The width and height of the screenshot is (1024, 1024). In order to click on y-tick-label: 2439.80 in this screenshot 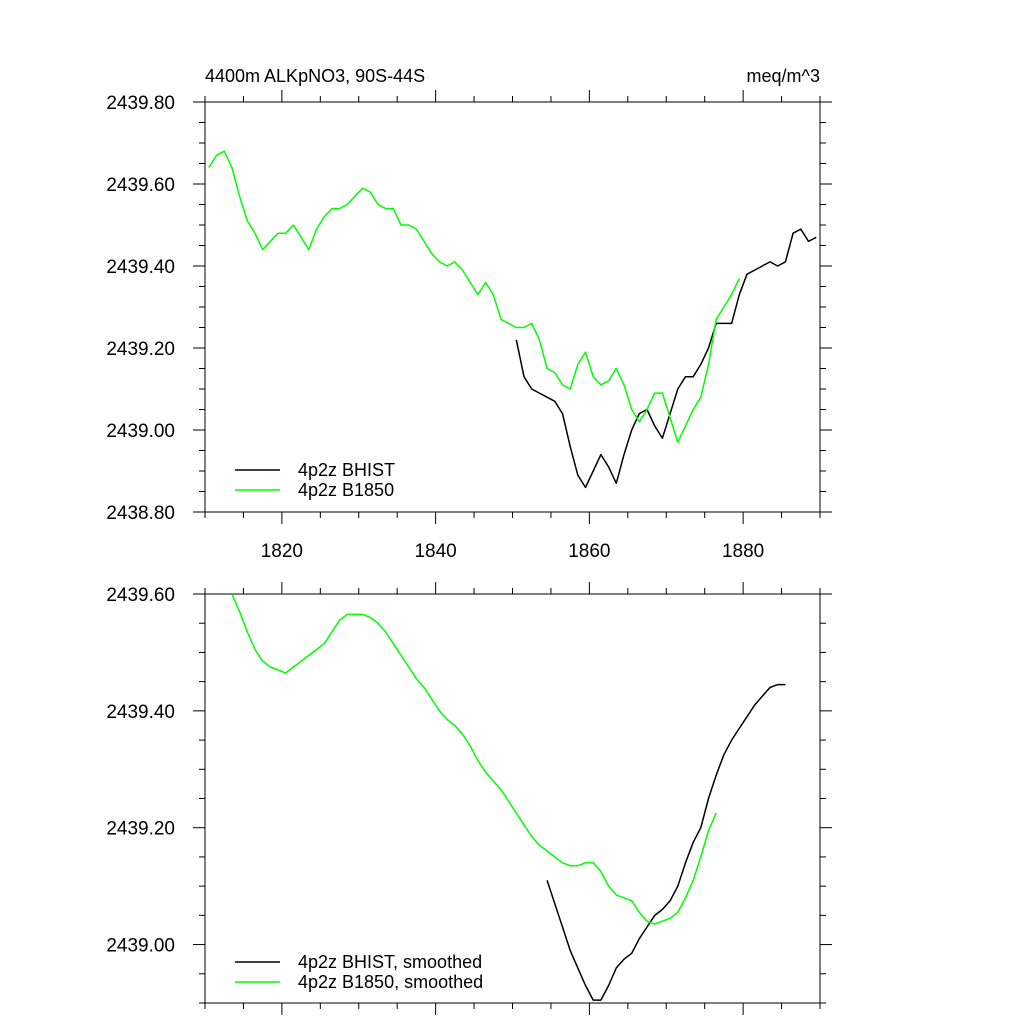, I will do `click(140, 103)`.